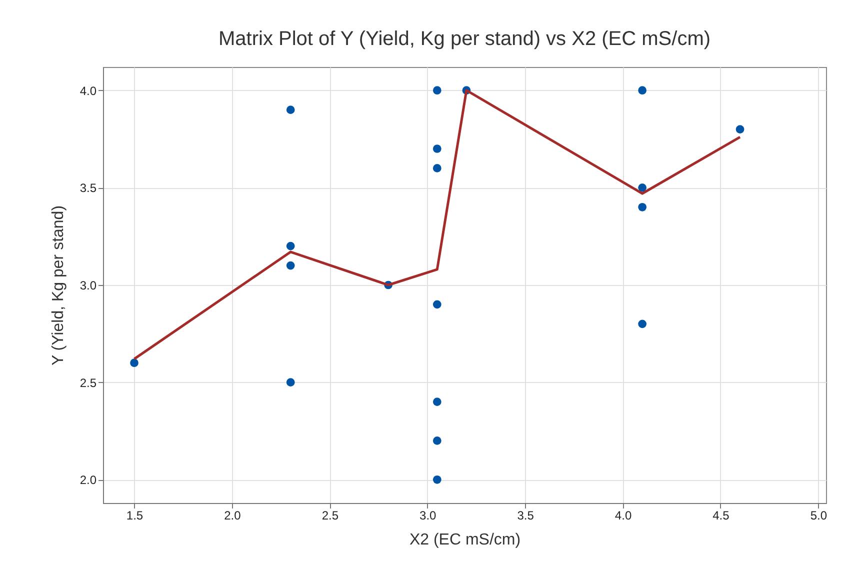  I want to click on x-tick-label: 2.5, so click(330, 515).